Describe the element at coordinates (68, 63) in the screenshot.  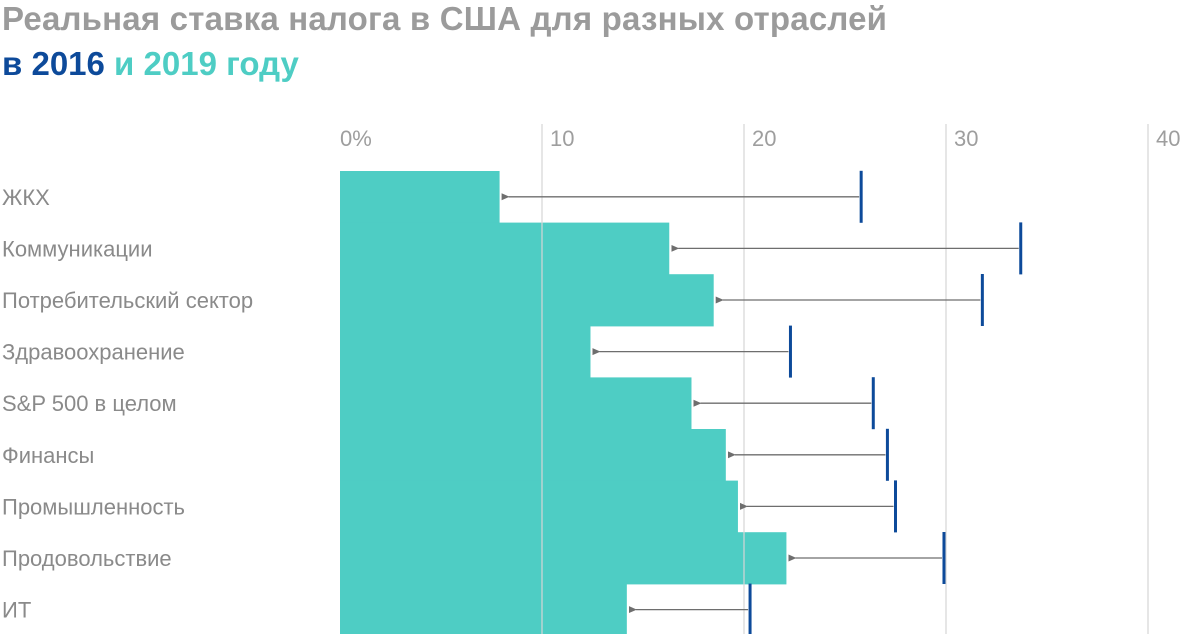
I see `legend-year-2016: 2016` at that location.